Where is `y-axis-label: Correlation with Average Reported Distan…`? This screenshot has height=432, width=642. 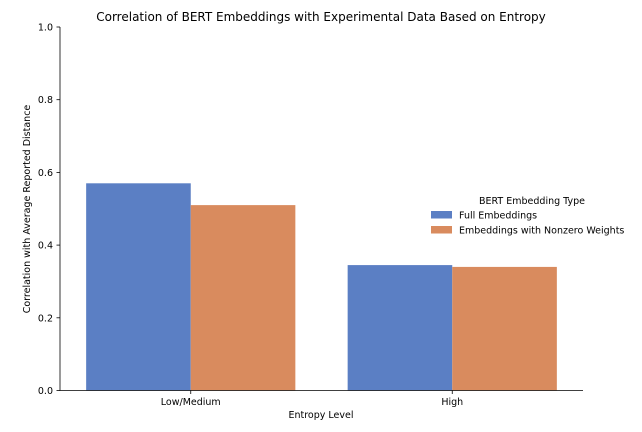
y-axis-label: Correlation with Average Reported Distan… is located at coordinates (27, 209).